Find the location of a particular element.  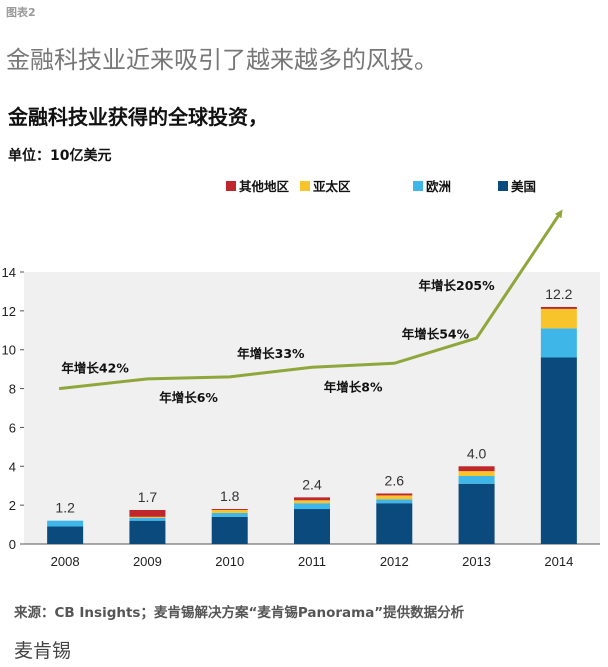

growth-label: 年增长8% is located at coordinates (353, 386).